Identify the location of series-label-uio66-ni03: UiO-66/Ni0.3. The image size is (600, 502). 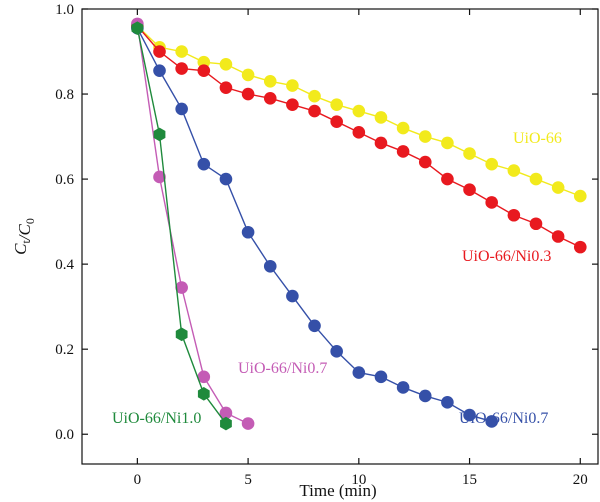
(506, 256).